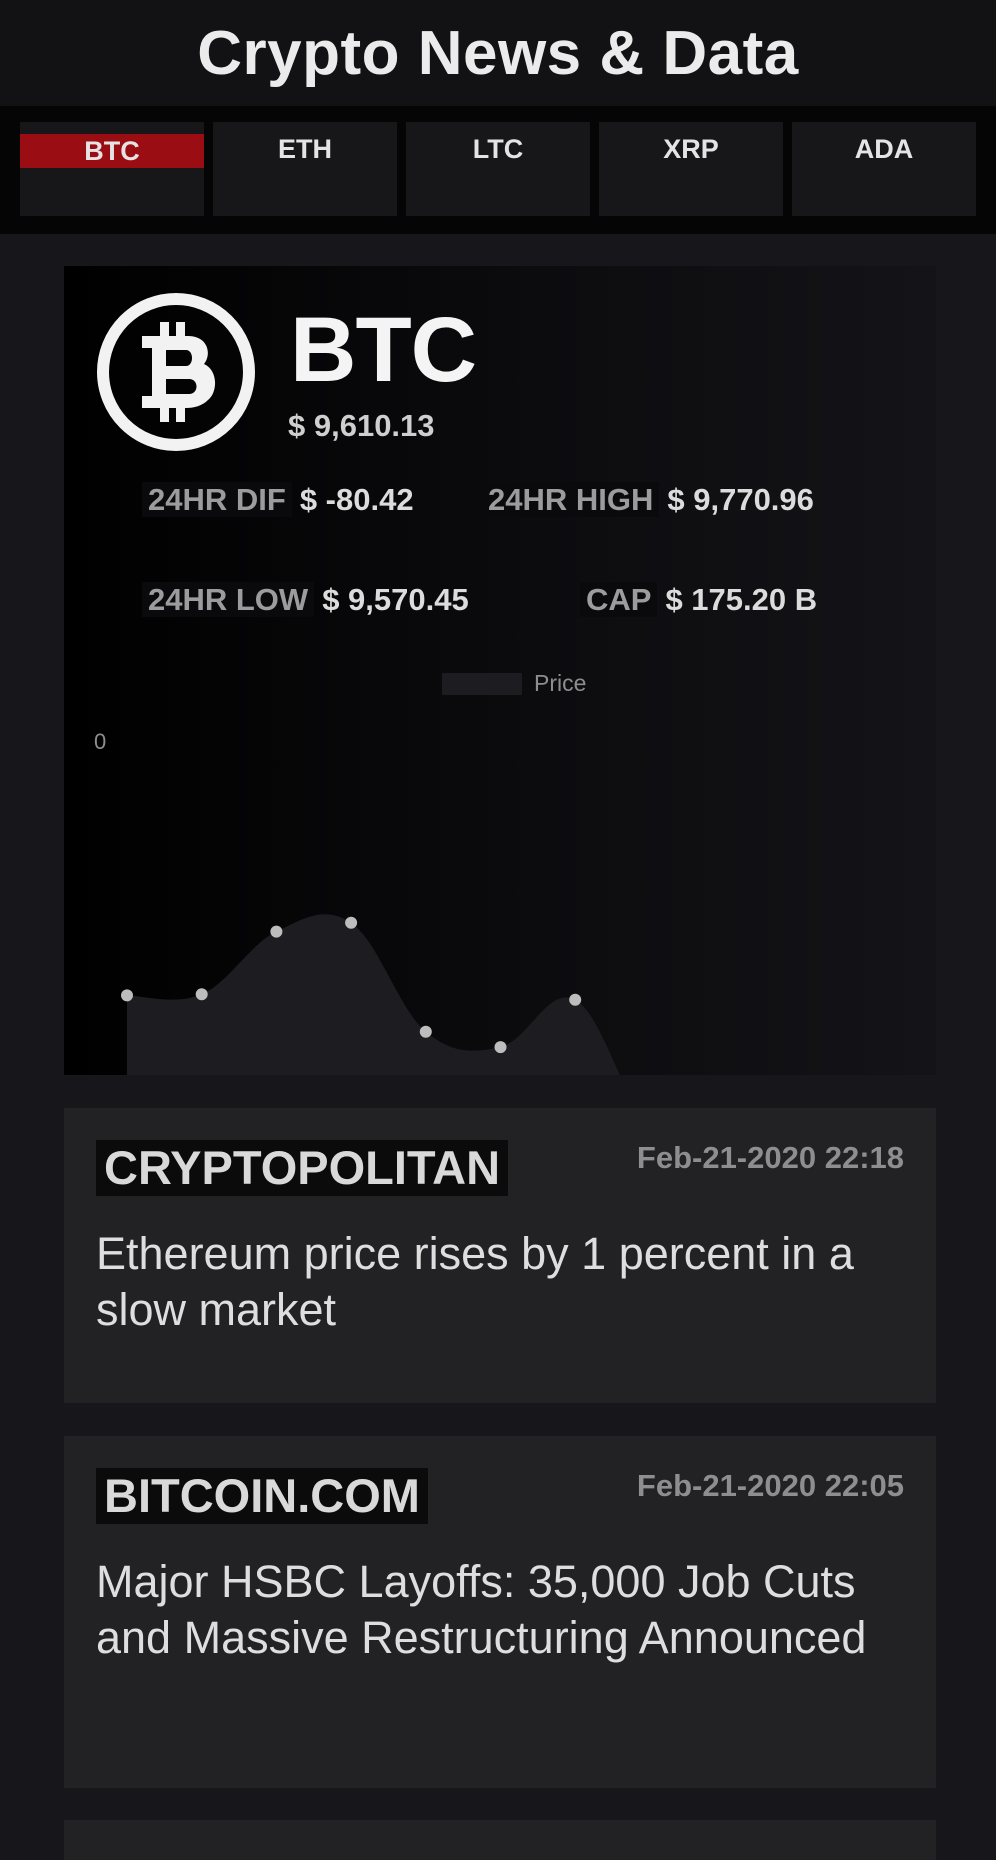  I want to click on stat-24hr-low: 24HR LOW $ 9,570.45, so click(305, 600).